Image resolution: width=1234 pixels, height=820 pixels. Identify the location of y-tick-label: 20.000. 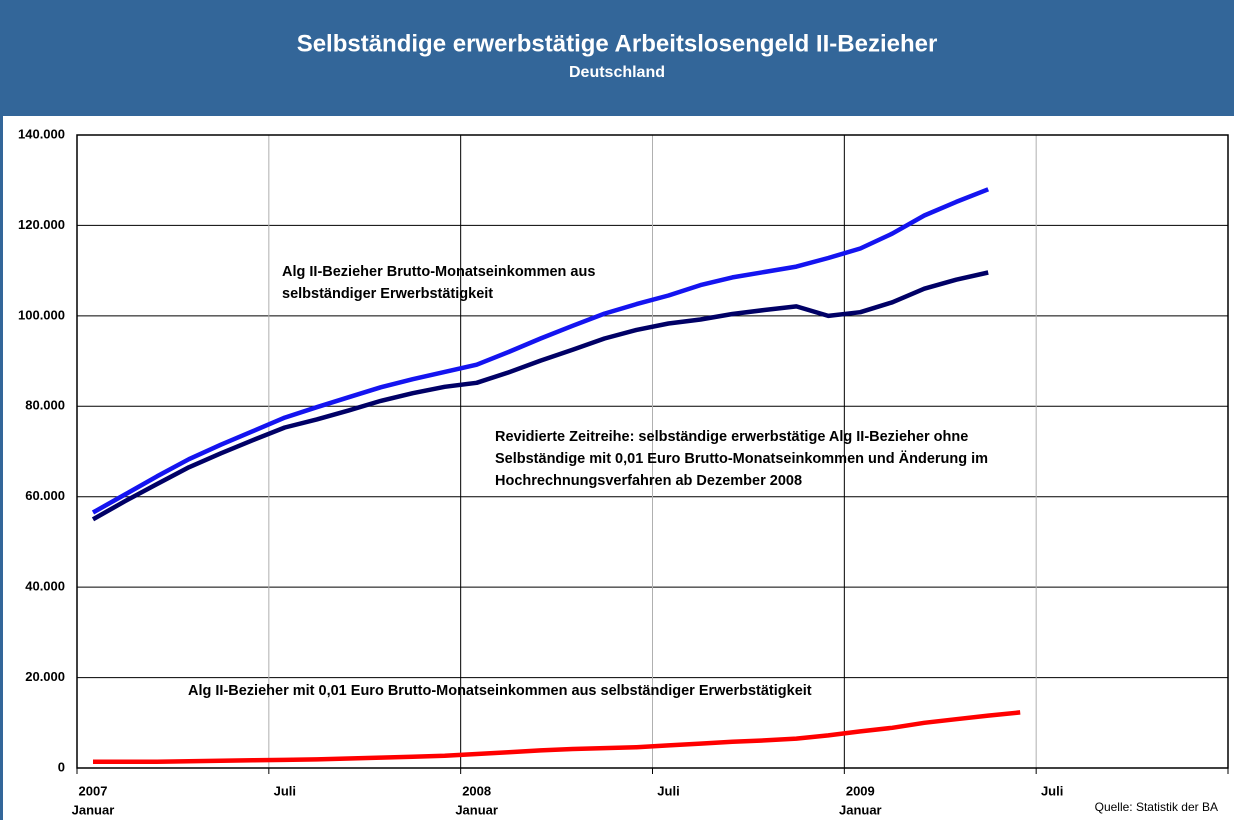
(45, 676).